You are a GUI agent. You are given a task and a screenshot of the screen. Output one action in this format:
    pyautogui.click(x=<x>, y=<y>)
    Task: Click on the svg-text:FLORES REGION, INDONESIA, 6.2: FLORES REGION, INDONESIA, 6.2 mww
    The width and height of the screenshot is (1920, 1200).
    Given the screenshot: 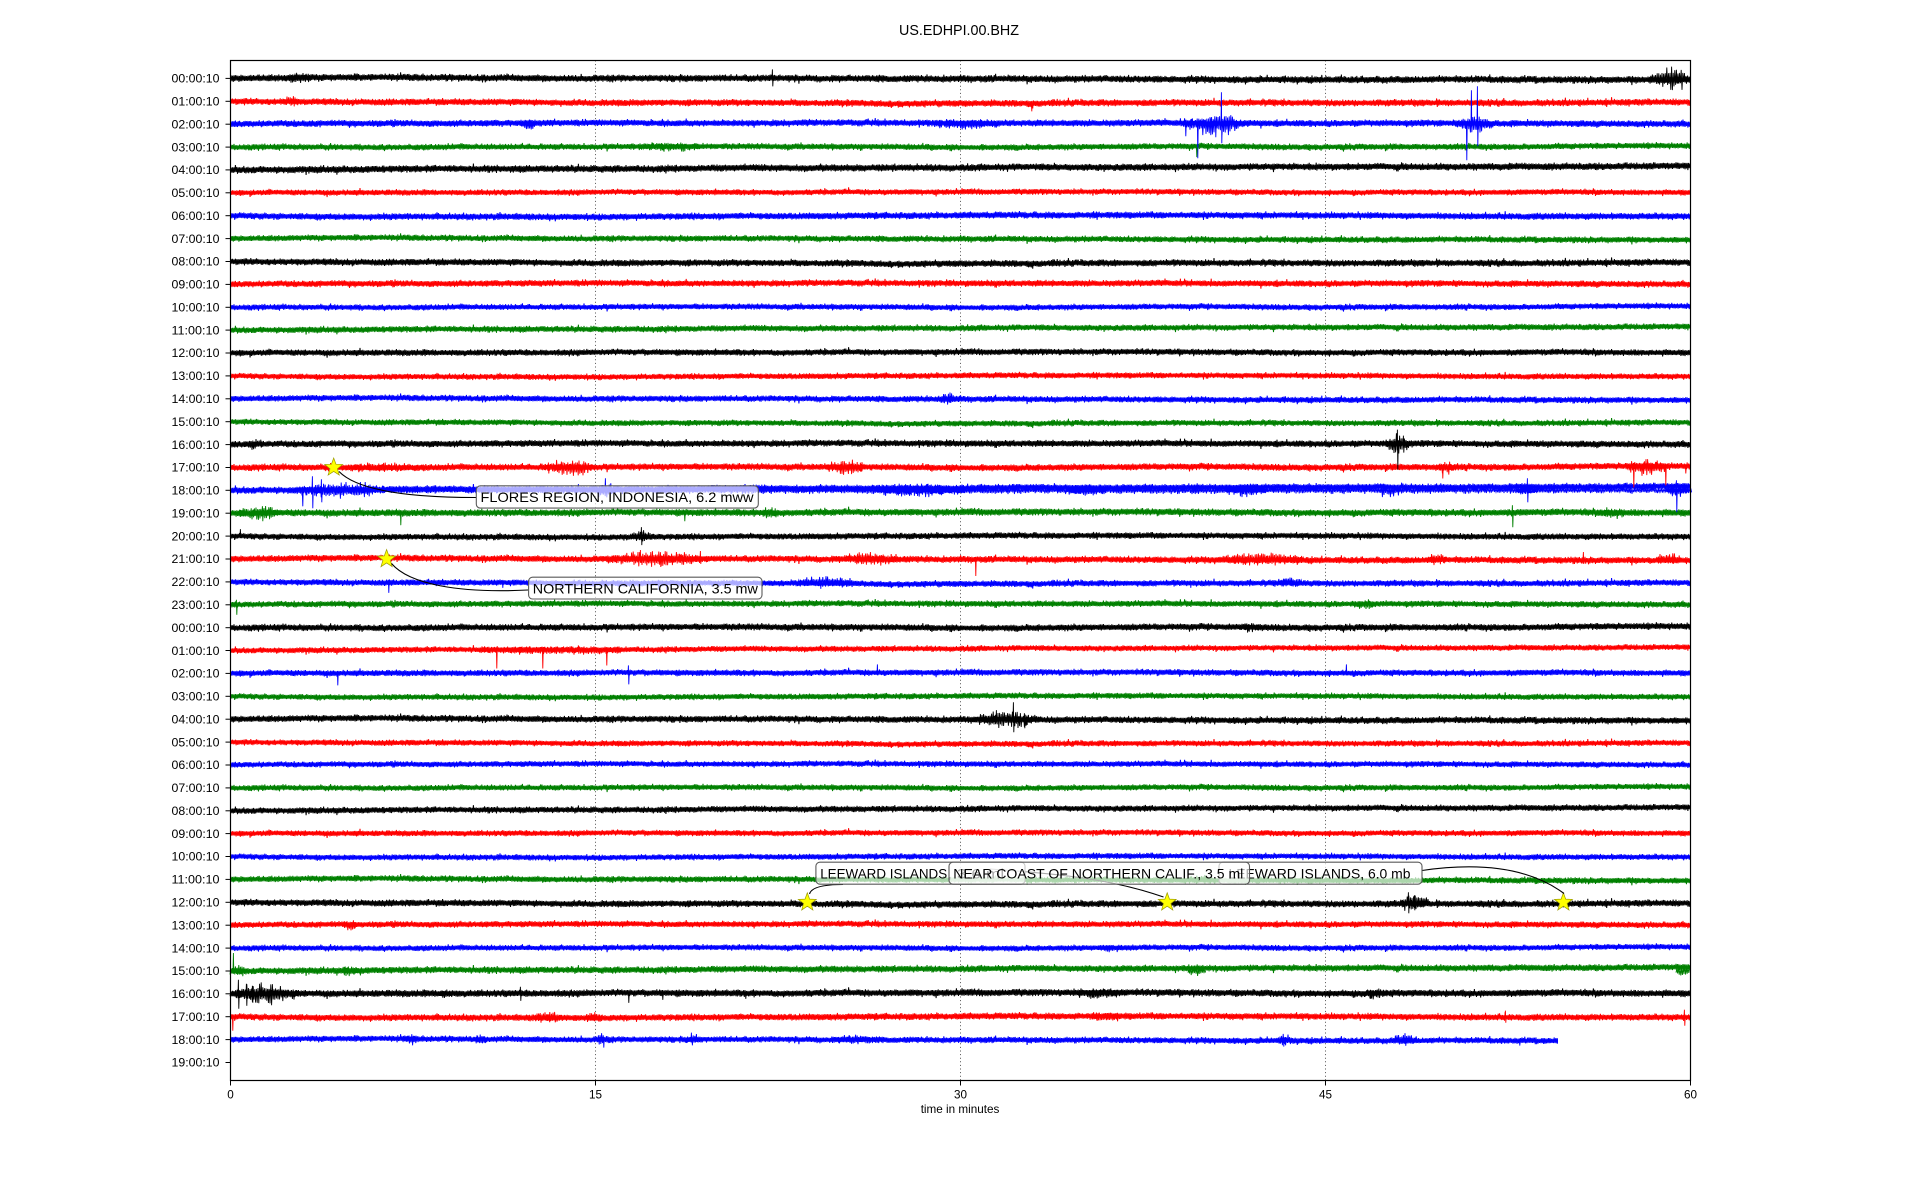 What is the action you would take?
    pyautogui.click(x=618, y=497)
    